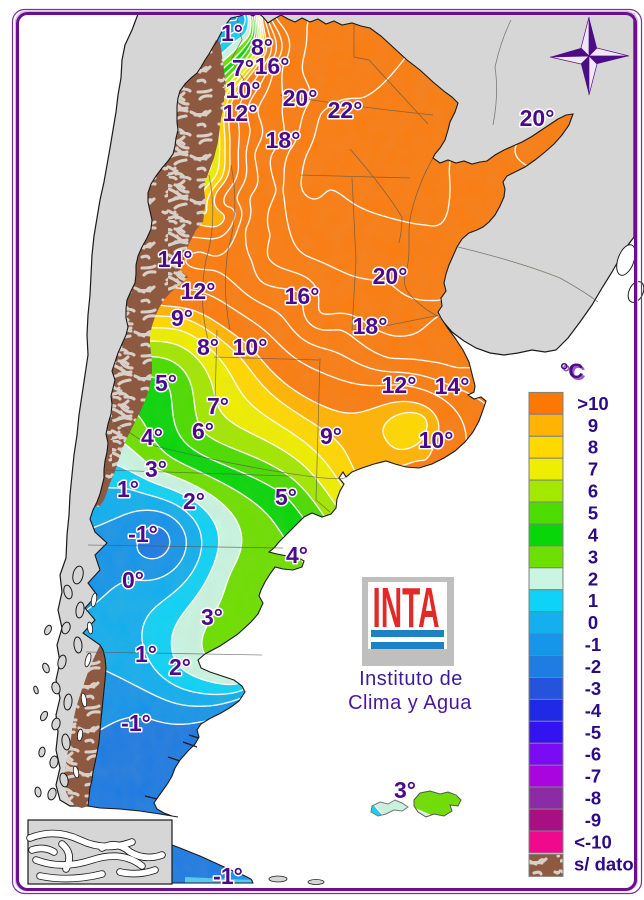 The width and height of the screenshot is (644, 900). What do you see at coordinates (593, 798) in the screenshot?
I see `svg-text: -8` at bounding box center [593, 798].